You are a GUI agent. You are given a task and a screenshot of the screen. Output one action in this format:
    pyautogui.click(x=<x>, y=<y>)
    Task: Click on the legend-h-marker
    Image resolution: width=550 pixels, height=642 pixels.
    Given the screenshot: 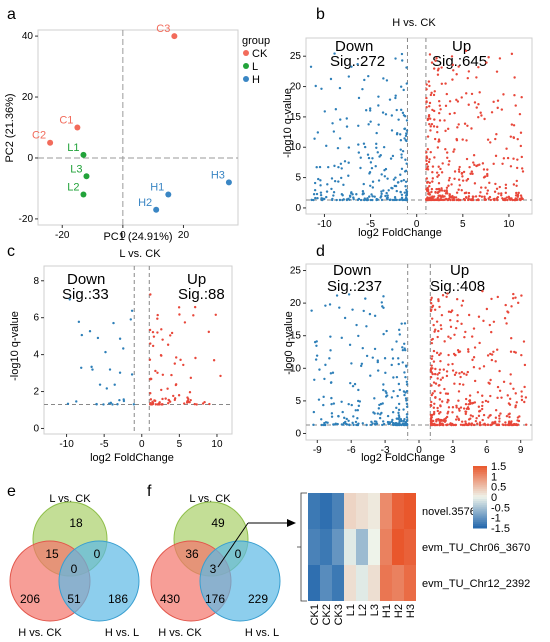 What is the action you would take?
    pyautogui.click(x=246, y=79)
    